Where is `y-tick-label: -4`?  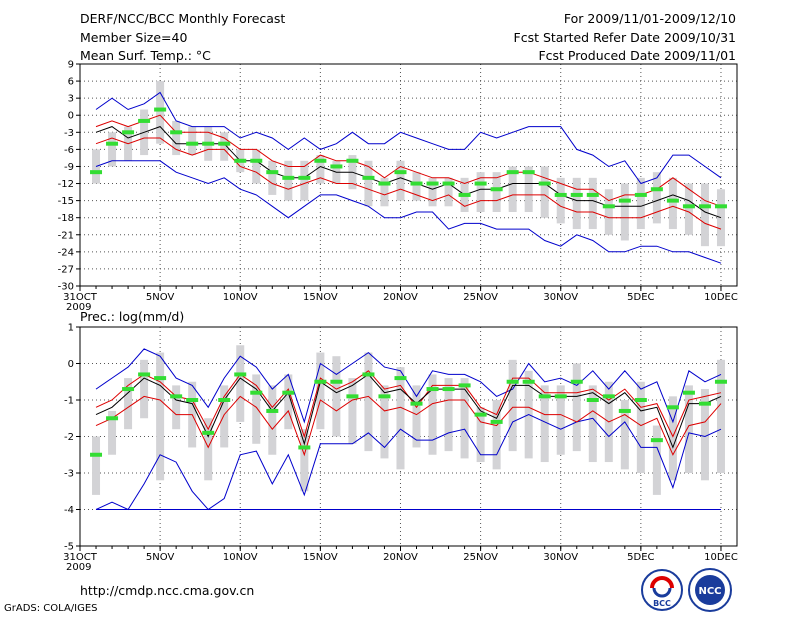
y-tick-label: -4 is located at coordinates (69, 510).